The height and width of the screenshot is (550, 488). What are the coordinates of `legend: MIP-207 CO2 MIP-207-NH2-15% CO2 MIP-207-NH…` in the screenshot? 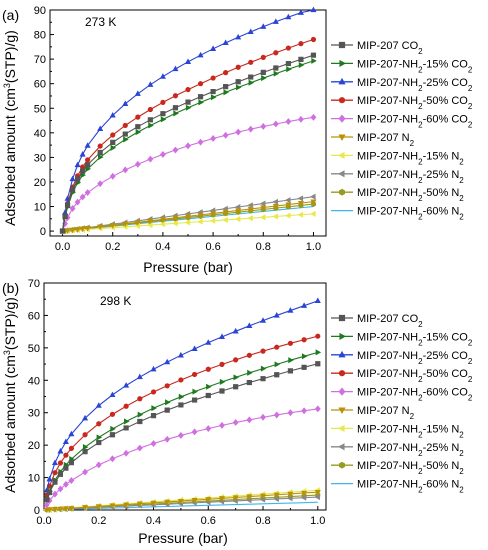 It's located at (402, 403).